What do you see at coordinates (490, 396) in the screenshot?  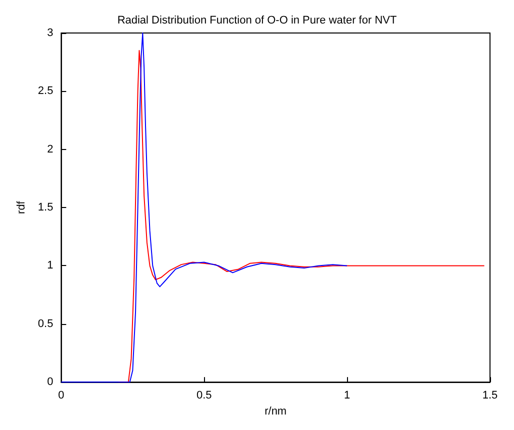 I see `x-tick-label: 1.5` at bounding box center [490, 396].